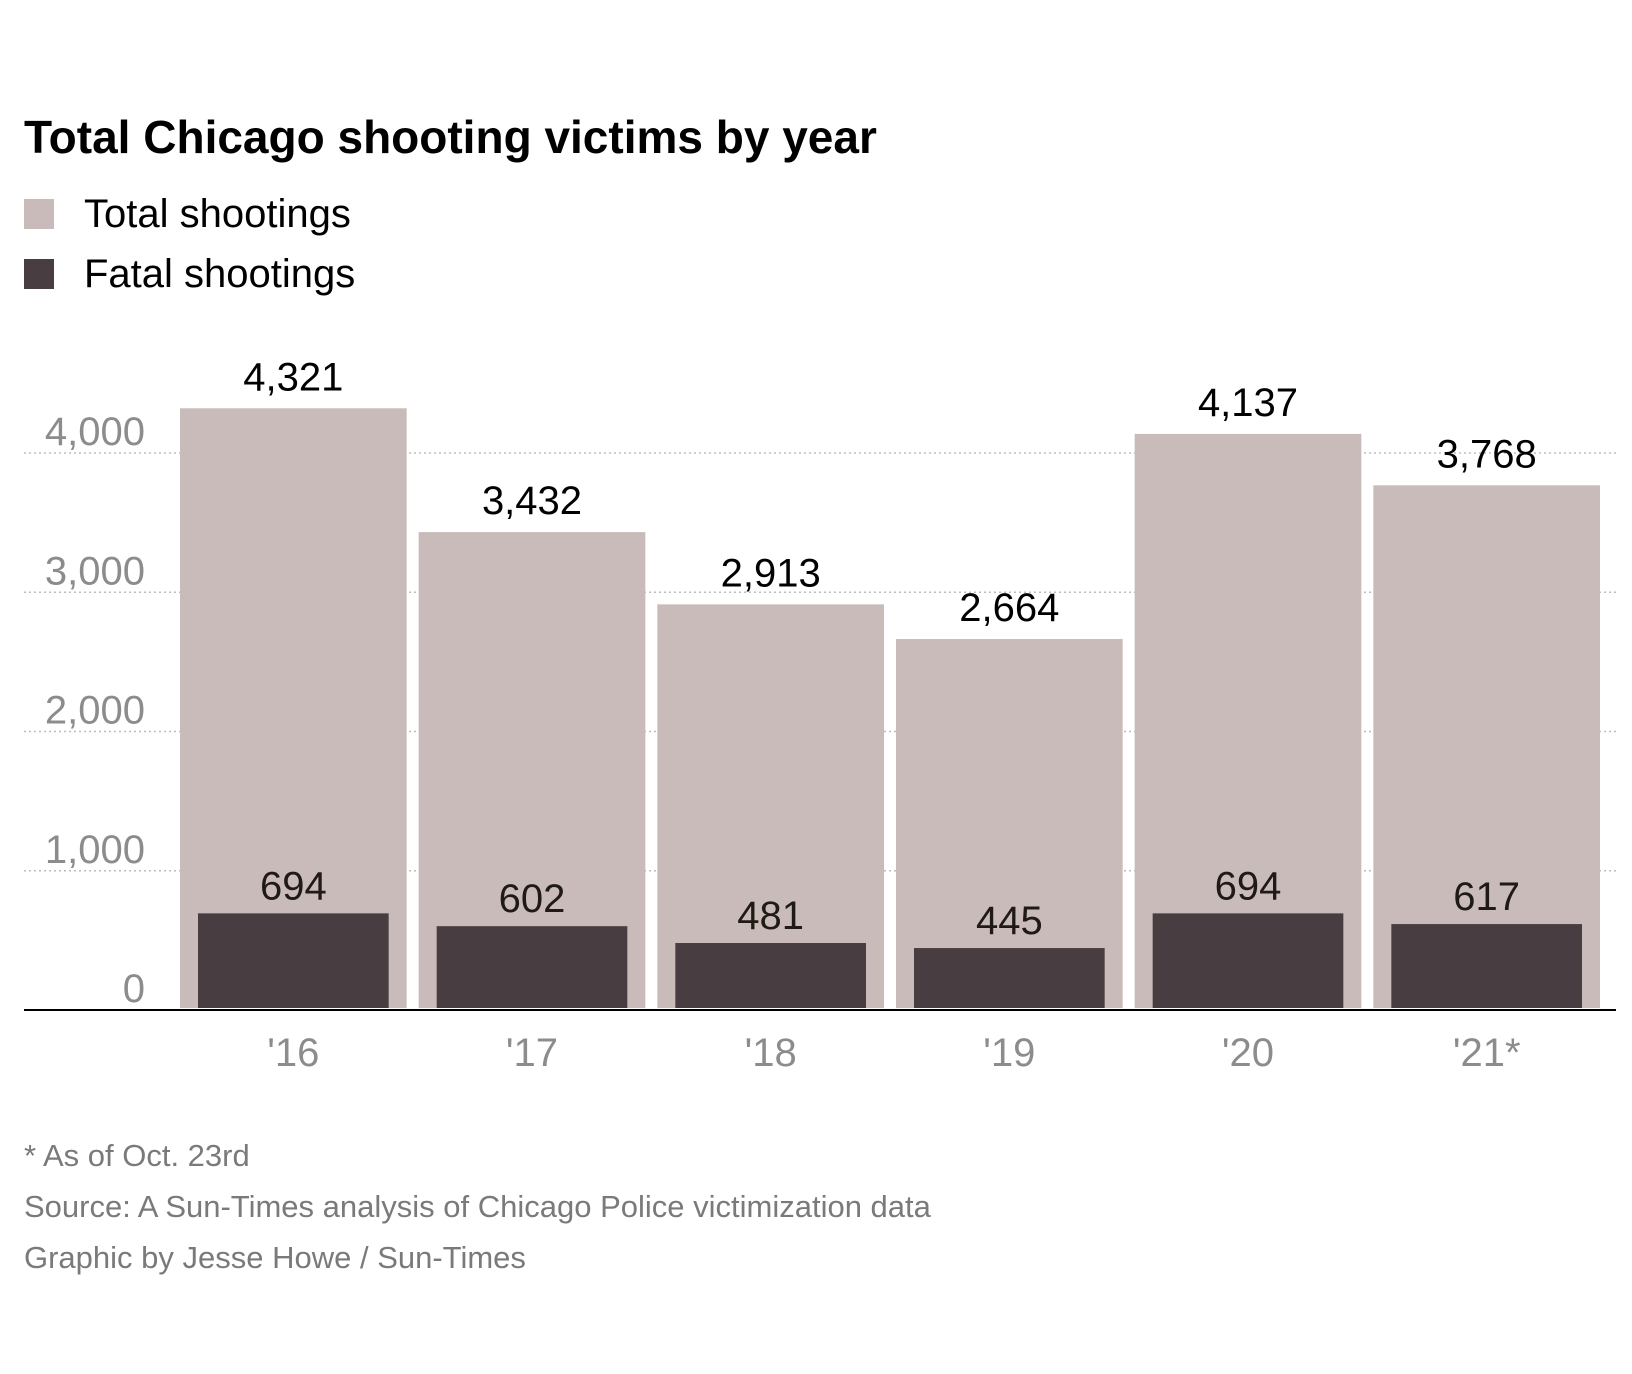 The width and height of the screenshot is (1632, 1374). Describe the element at coordinates (532, 1053) in the screenshot. I see `x-tick-label: '17` at that location.